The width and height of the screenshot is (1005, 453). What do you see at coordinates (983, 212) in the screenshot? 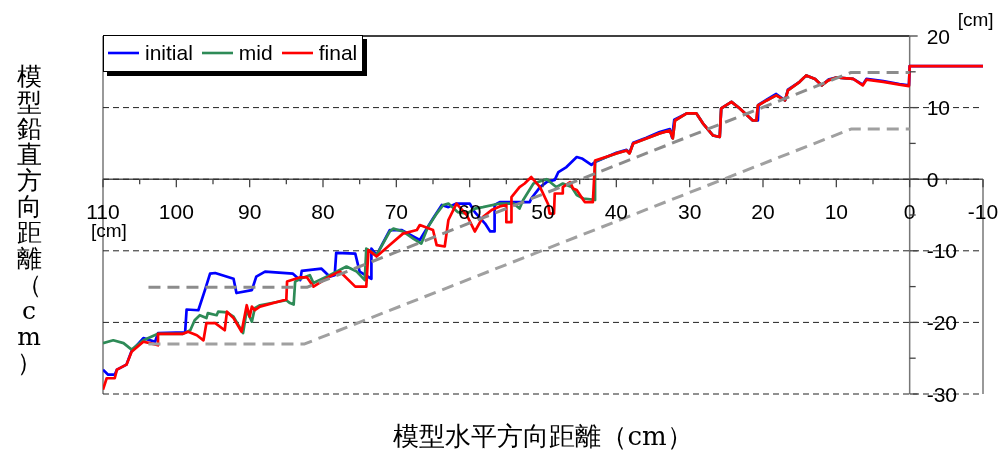
I see `x-tick-label: -10` at bounding box center [983, 212].